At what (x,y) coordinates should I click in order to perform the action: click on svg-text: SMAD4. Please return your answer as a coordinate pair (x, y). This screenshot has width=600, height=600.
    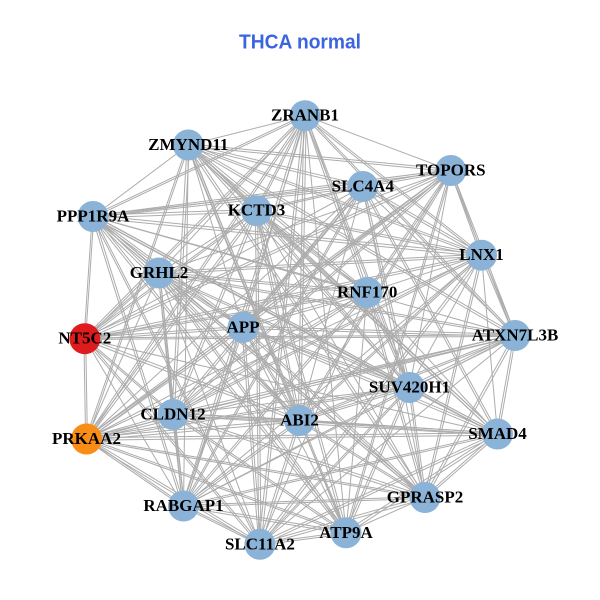
    Looking at the image, I should click on (497, 433).